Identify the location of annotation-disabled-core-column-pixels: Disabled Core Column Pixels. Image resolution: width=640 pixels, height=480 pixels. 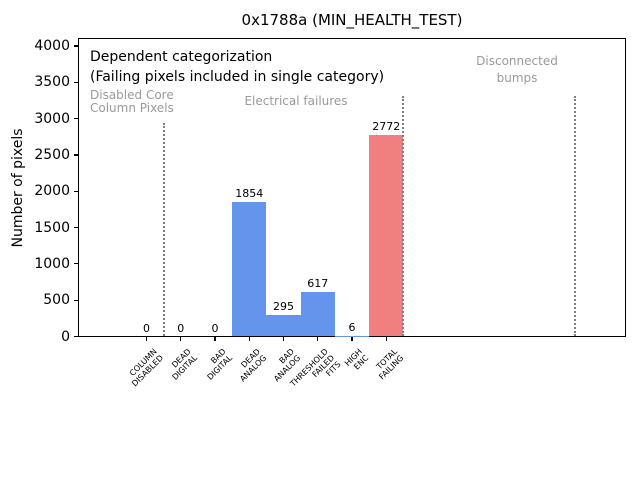
(132, 101).